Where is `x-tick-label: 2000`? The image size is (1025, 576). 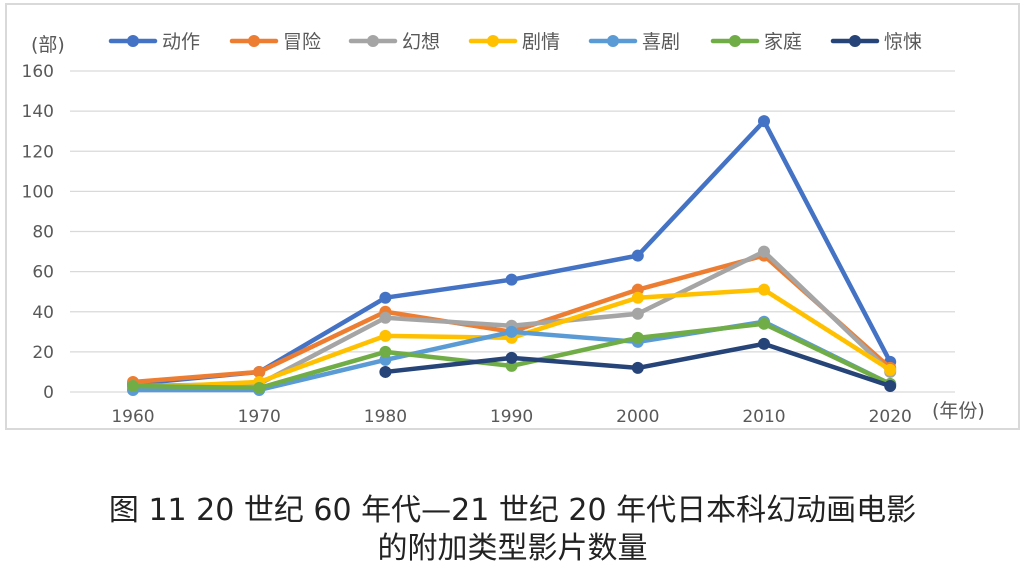 x-tick-label: 2000 is located at coordinates (637, 417).